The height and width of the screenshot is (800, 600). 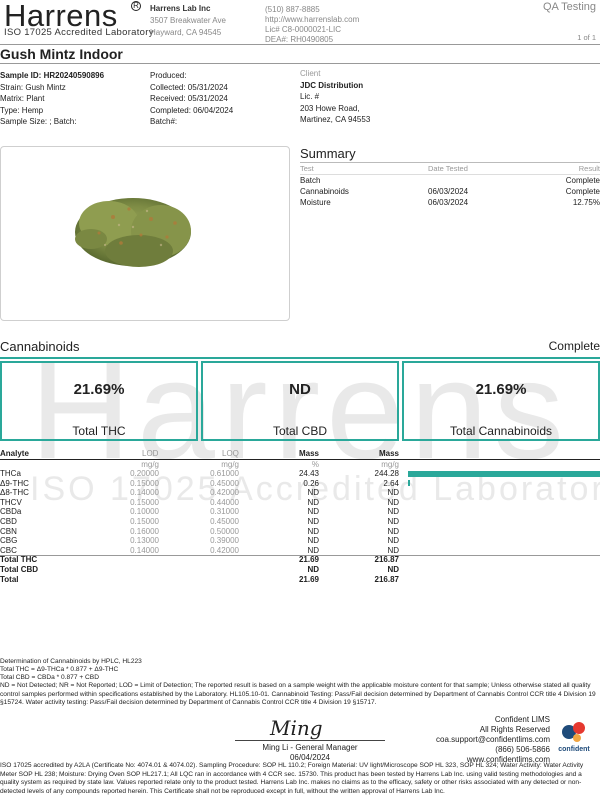 I want to click on total-row-mass-mg: 216.87, so click(x=386, y=579).